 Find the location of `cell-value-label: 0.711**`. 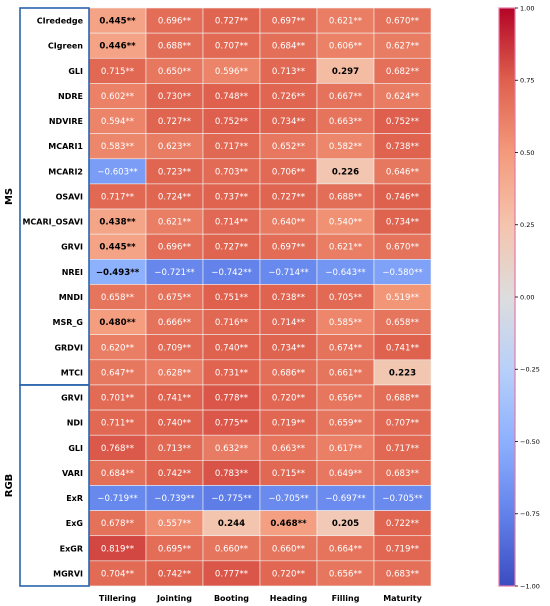

cell-value-label: 0.711** is located at coordinates (118, 424).